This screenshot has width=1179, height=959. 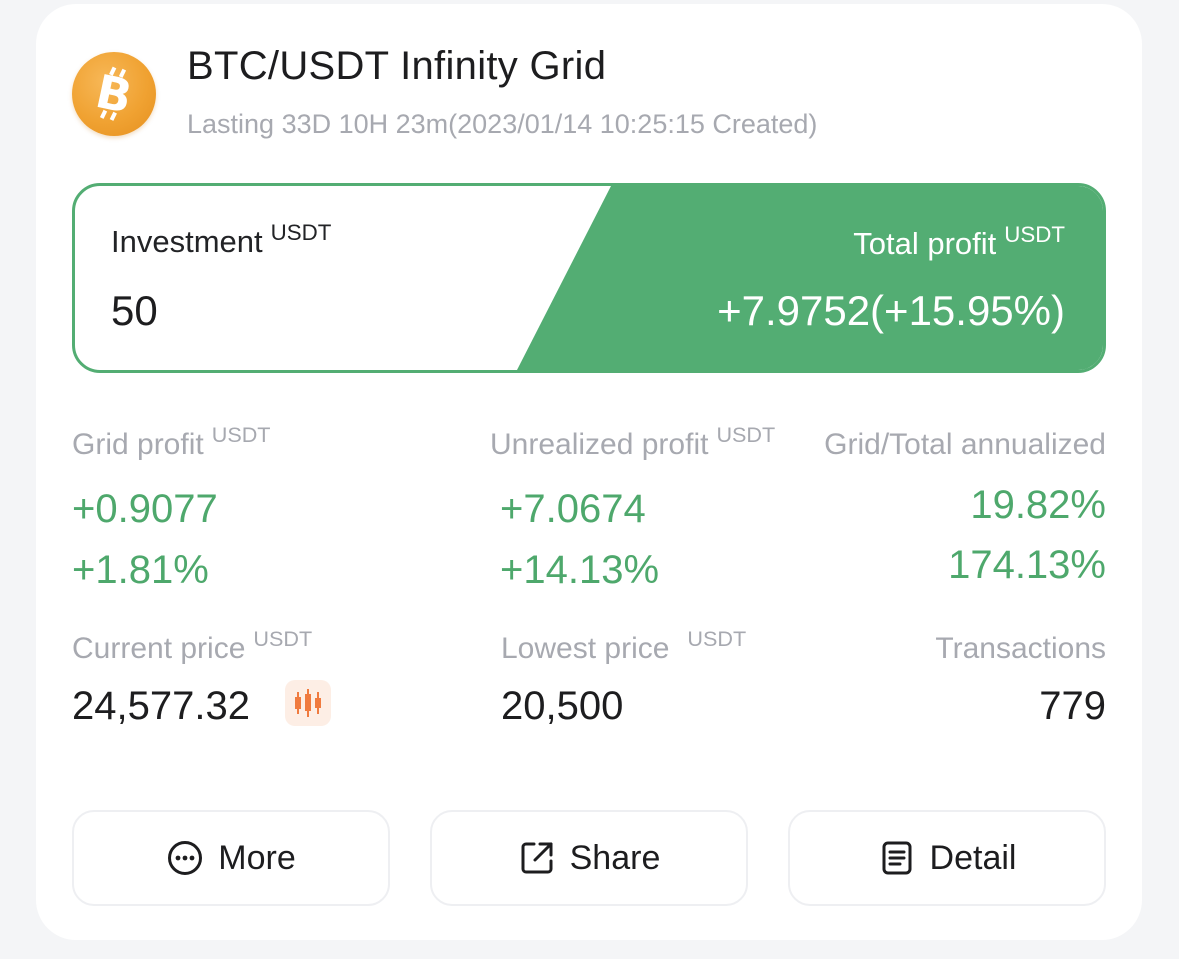 What do you see at coordinates (134, 310) in the screenshot?
I see `investment-value: 50` at bounding box center [134, 310].